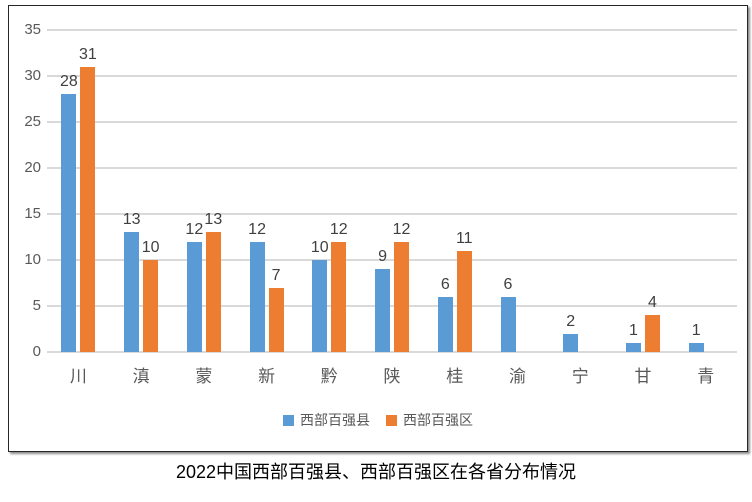 Image resolution: width=752 pixels, height=502 pixels. I want to click on x-tick-label: 渝, so click(517, 376).